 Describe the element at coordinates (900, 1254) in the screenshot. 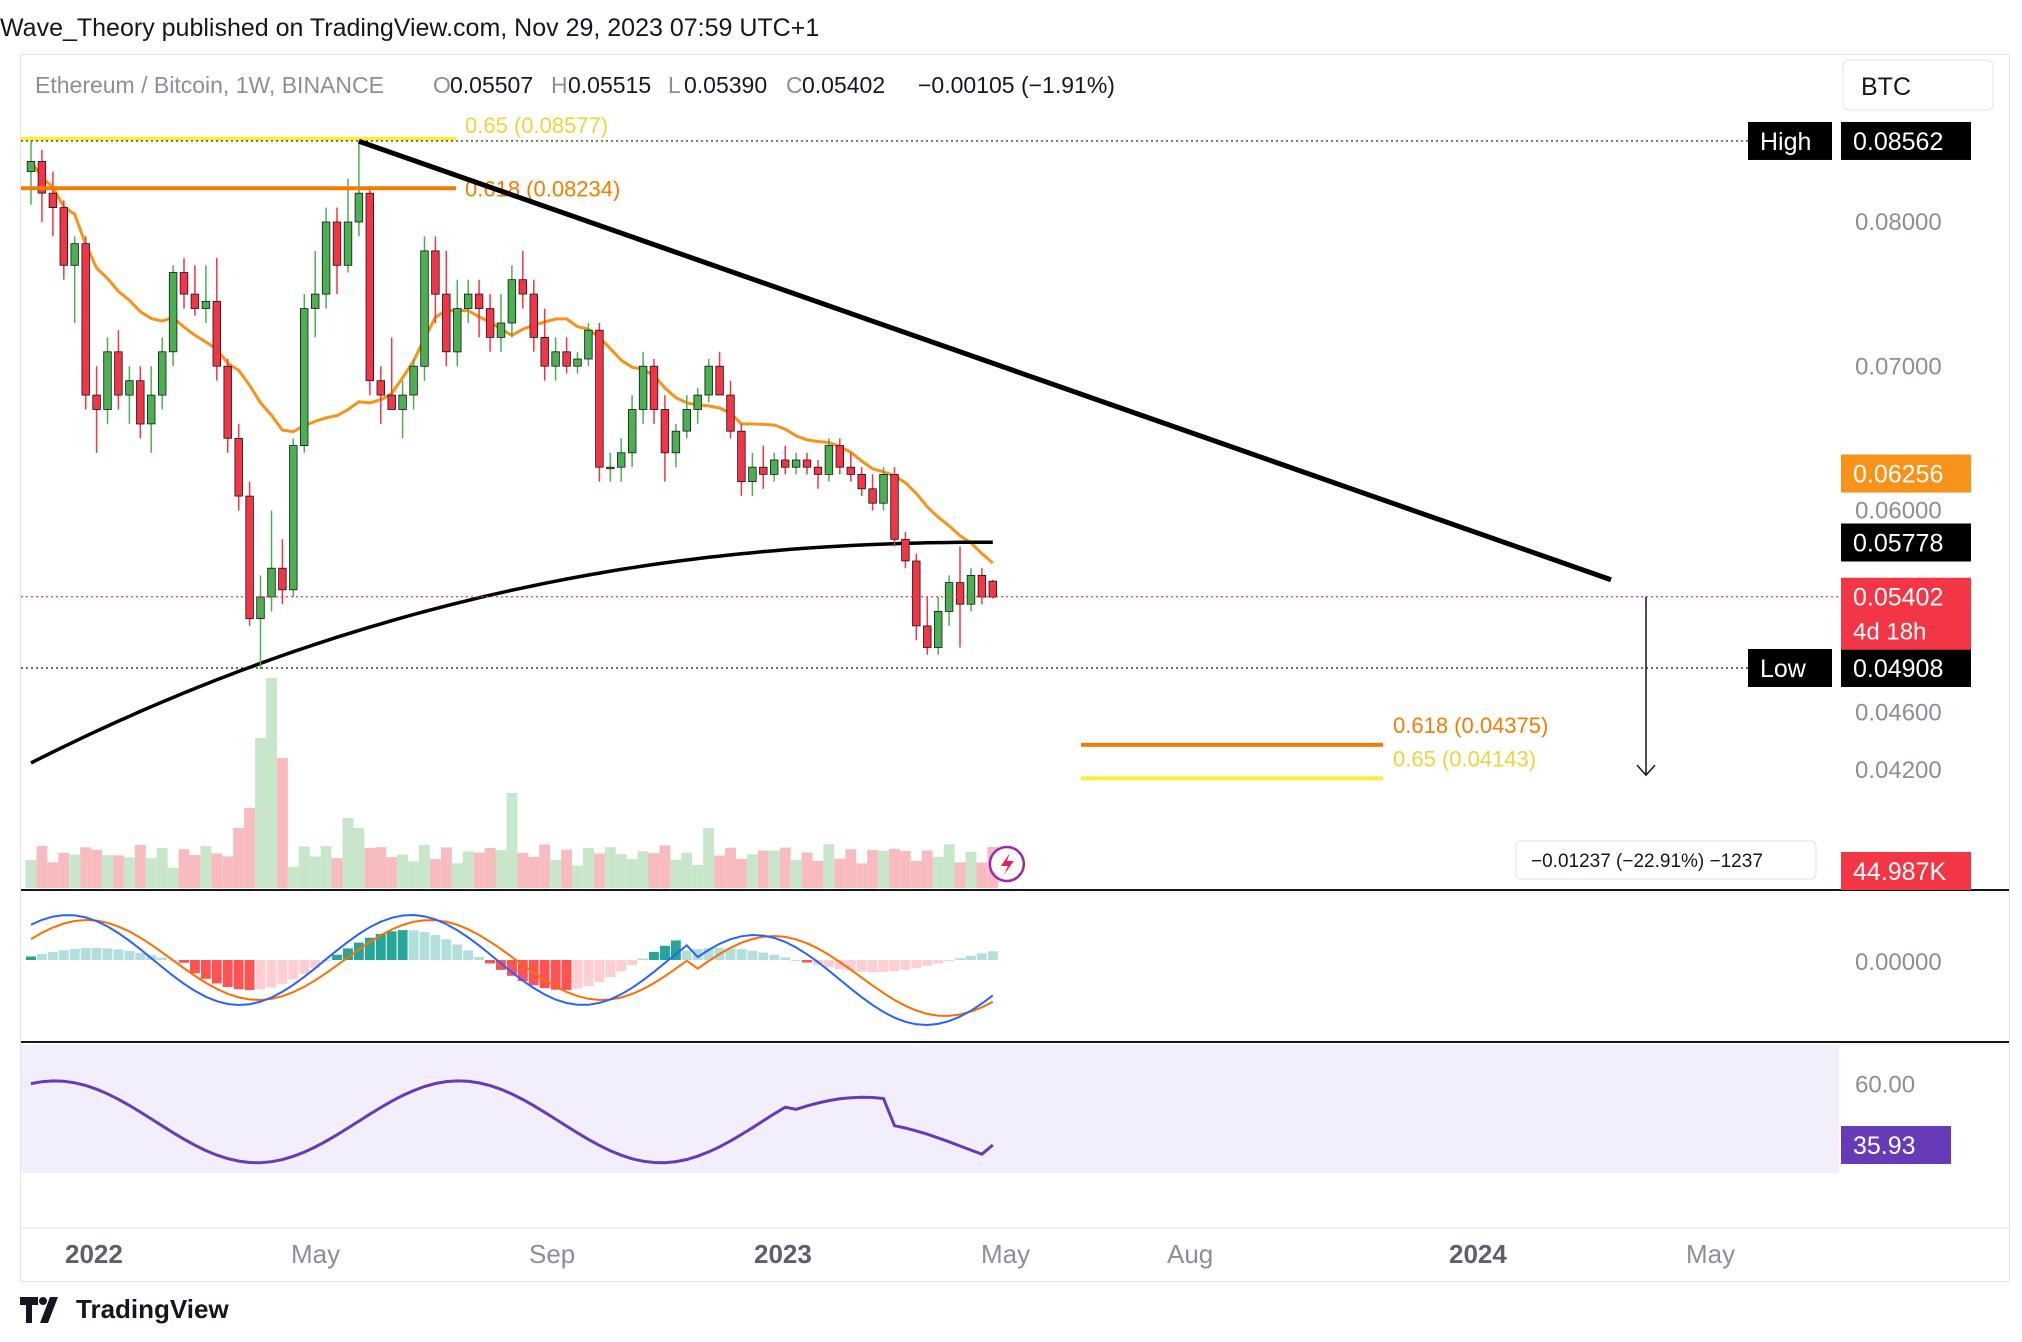

I see `time-axis: 2022 May Sep 2023 May Aug 2024 May` at that location.